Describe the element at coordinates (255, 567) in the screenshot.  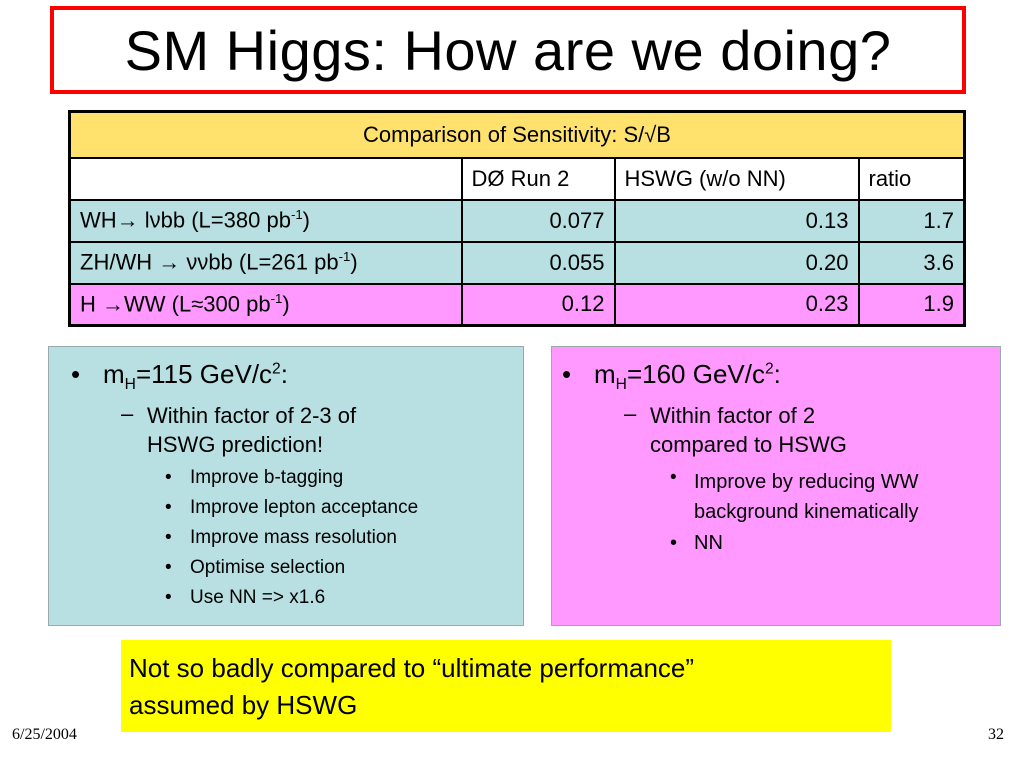
I see `list-item: • Optimise selection` at that location.